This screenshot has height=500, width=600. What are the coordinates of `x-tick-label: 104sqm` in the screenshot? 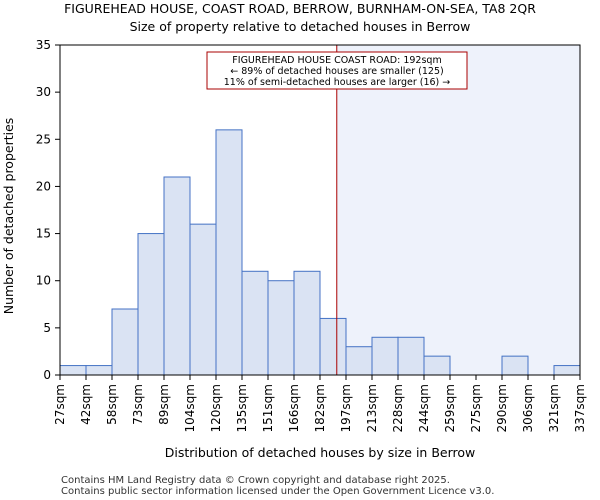 It's located at (190, 408).